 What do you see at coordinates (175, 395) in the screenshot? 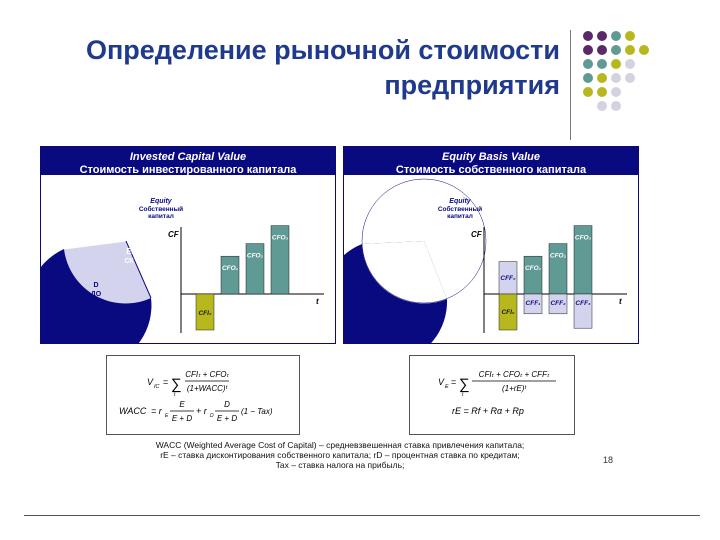
I see `vic-sum-sub: t` at bounding box center [175, 395].